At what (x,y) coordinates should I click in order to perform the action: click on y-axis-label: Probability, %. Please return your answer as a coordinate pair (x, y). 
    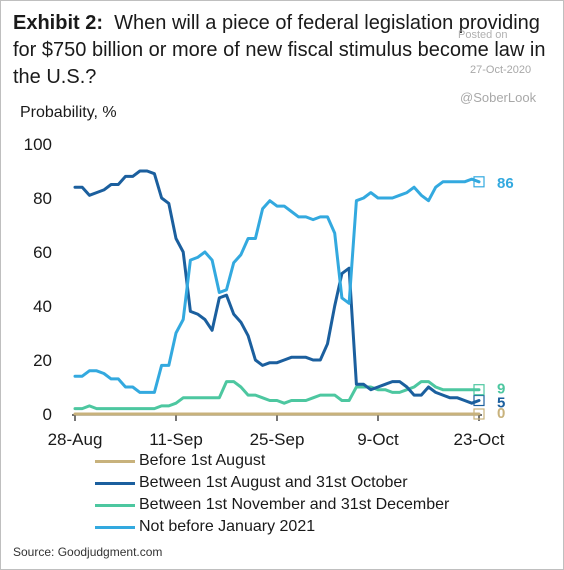
    Looking at the image, I should click on (68, 112).